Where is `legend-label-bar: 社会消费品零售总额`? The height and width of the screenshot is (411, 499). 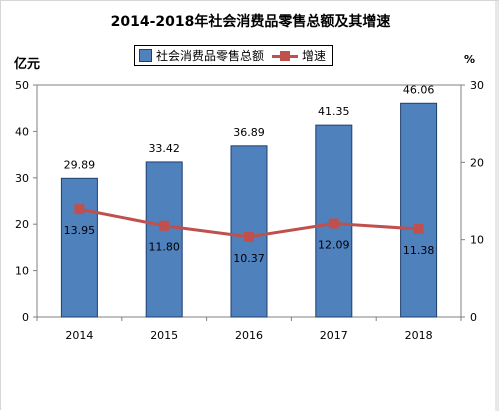
legend-label-bar: 社会消费品零售总额 is located at coordinates (210, 56).